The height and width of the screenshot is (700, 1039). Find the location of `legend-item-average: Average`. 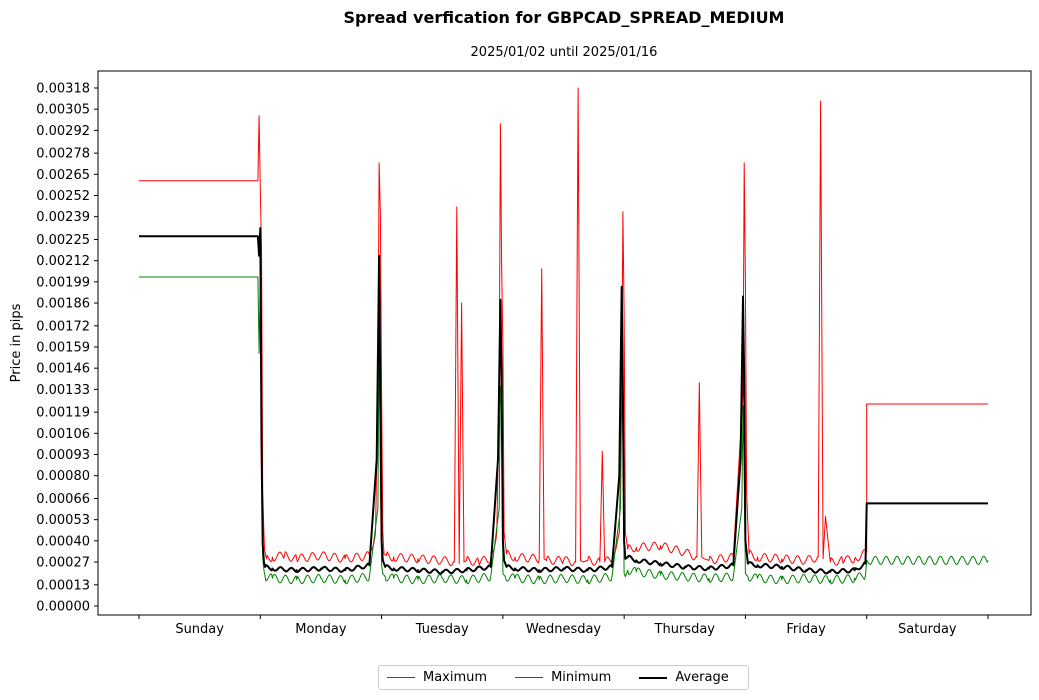

legend-item-average: Average is located at coordinates (684, 677).